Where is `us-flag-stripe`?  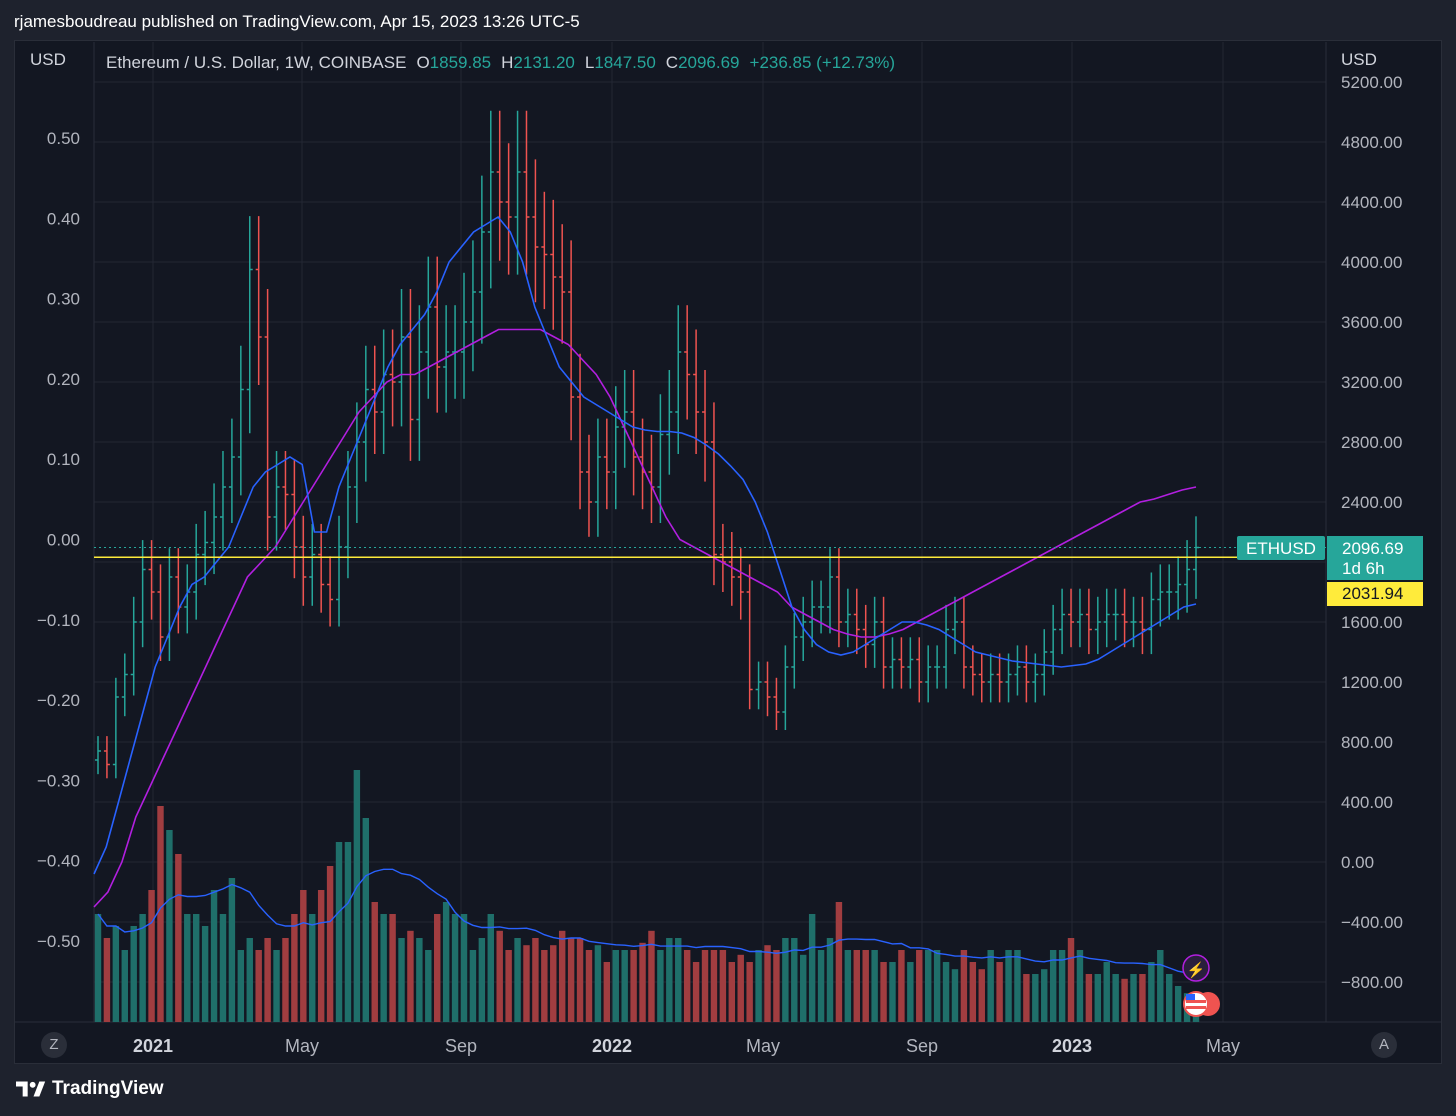
us-flag-stripe is located at coordinates (1196, 1007).